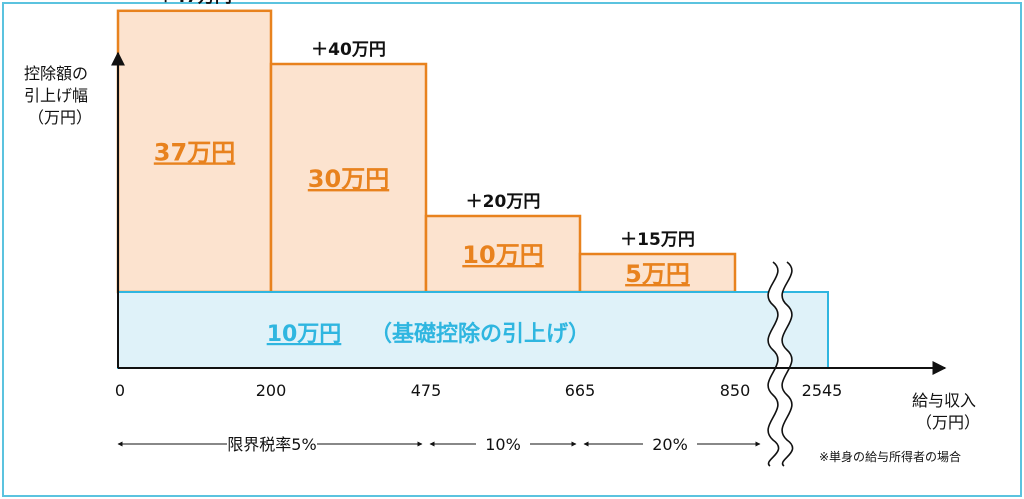 The height and width of the screenshot is (499, 1024). Describe the element at coordinates (478, 390) in the screenshot. I see `x-tick-labels: 0 200 475 665 850 2545` at that location.